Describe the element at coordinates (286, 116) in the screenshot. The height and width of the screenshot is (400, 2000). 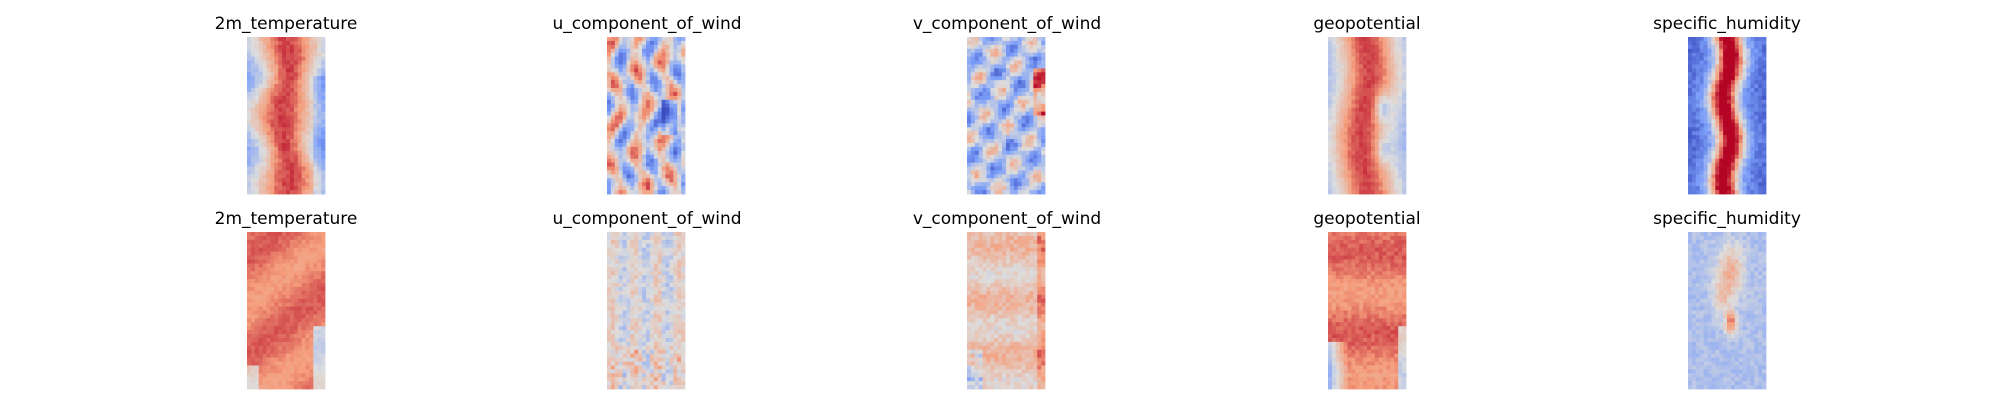
I see `heatmap-r0-c0` at that location.